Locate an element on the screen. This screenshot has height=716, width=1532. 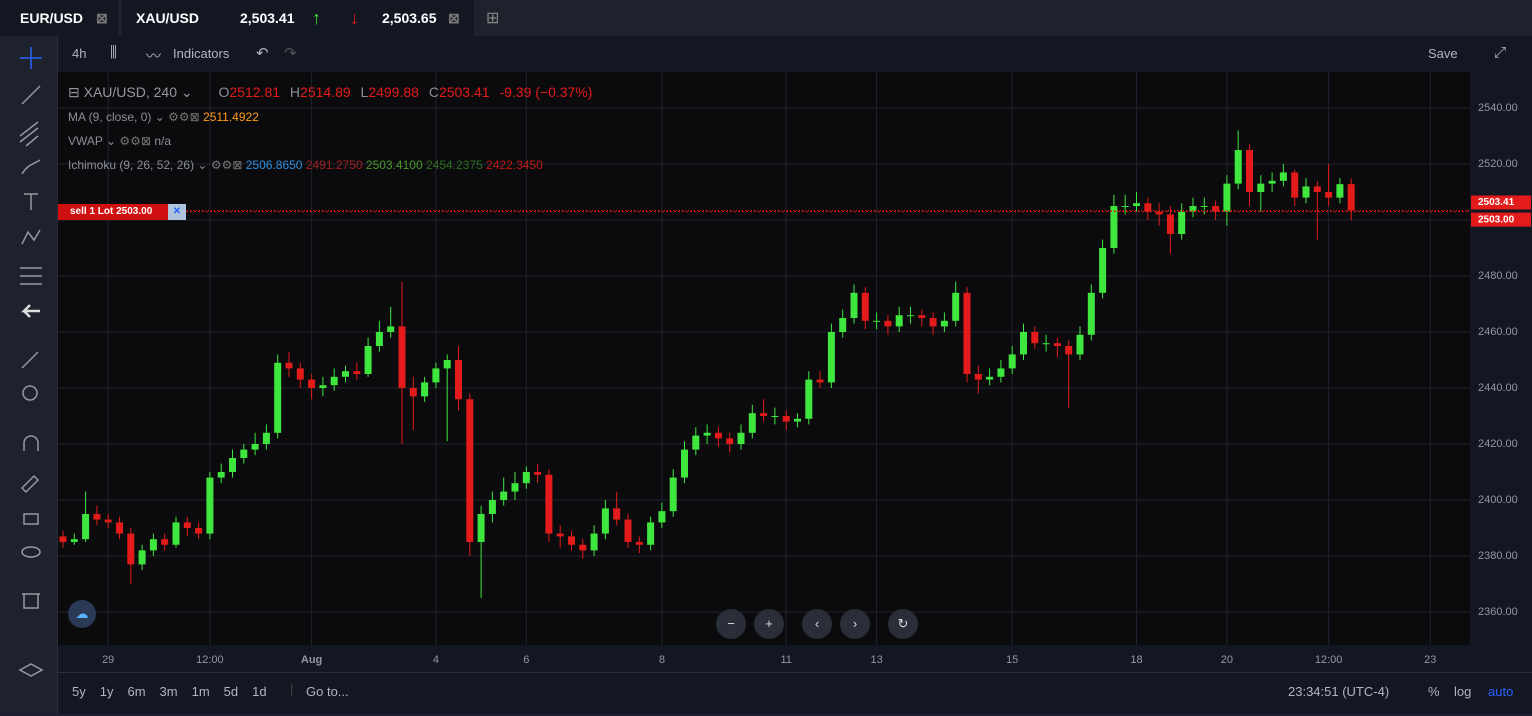
lock-draw is located at coordinates (30, 484).